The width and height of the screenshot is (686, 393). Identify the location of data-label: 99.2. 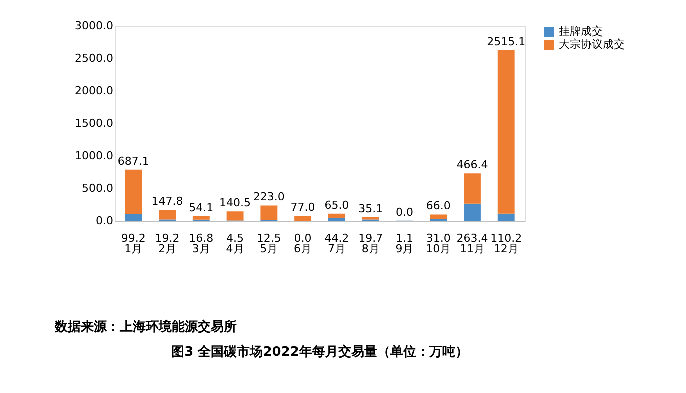
(133, 238).